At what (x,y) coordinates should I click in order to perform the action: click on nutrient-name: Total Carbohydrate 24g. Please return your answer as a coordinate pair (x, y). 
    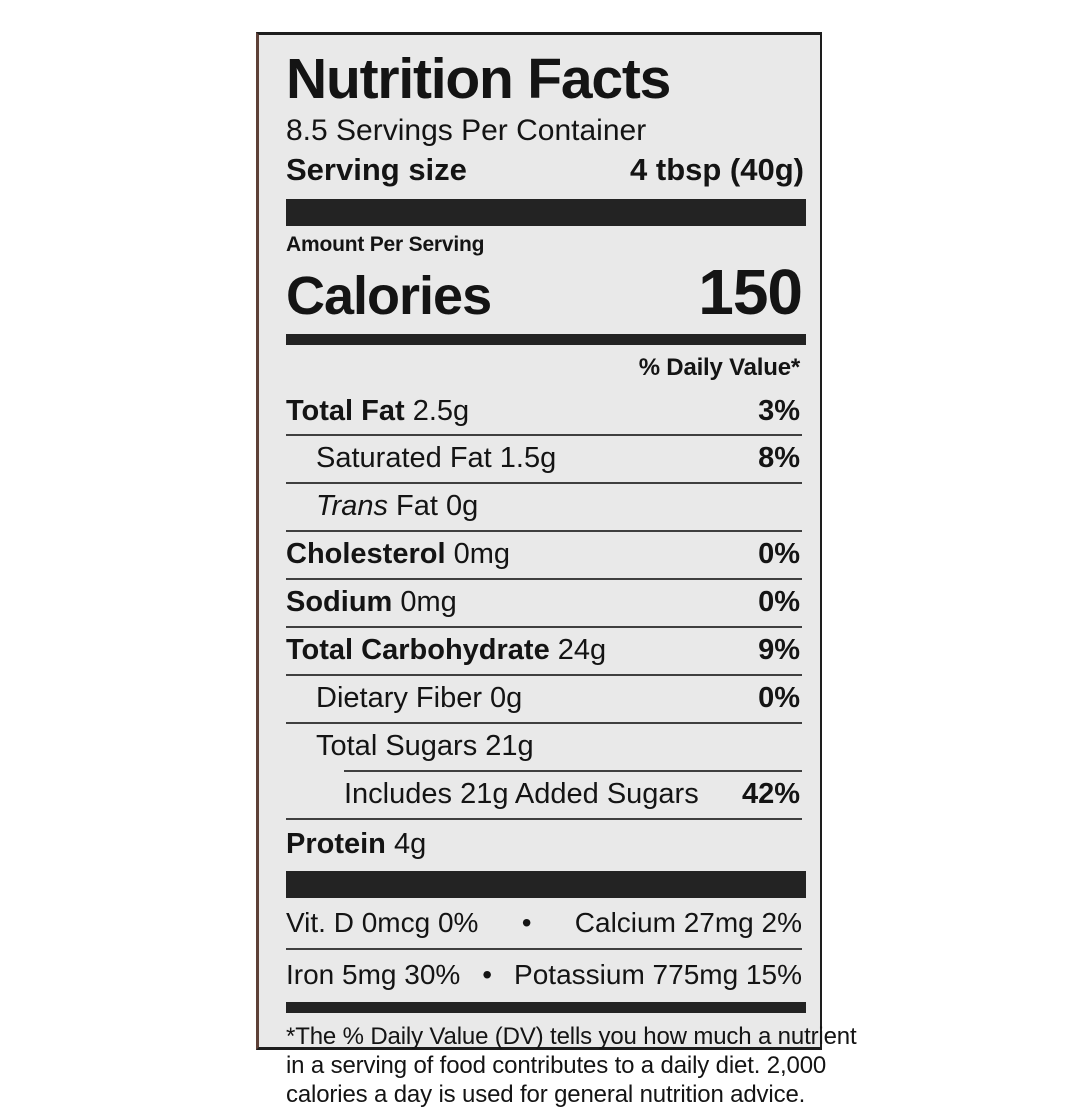
    Looking at the image, I should click on (446, 650).